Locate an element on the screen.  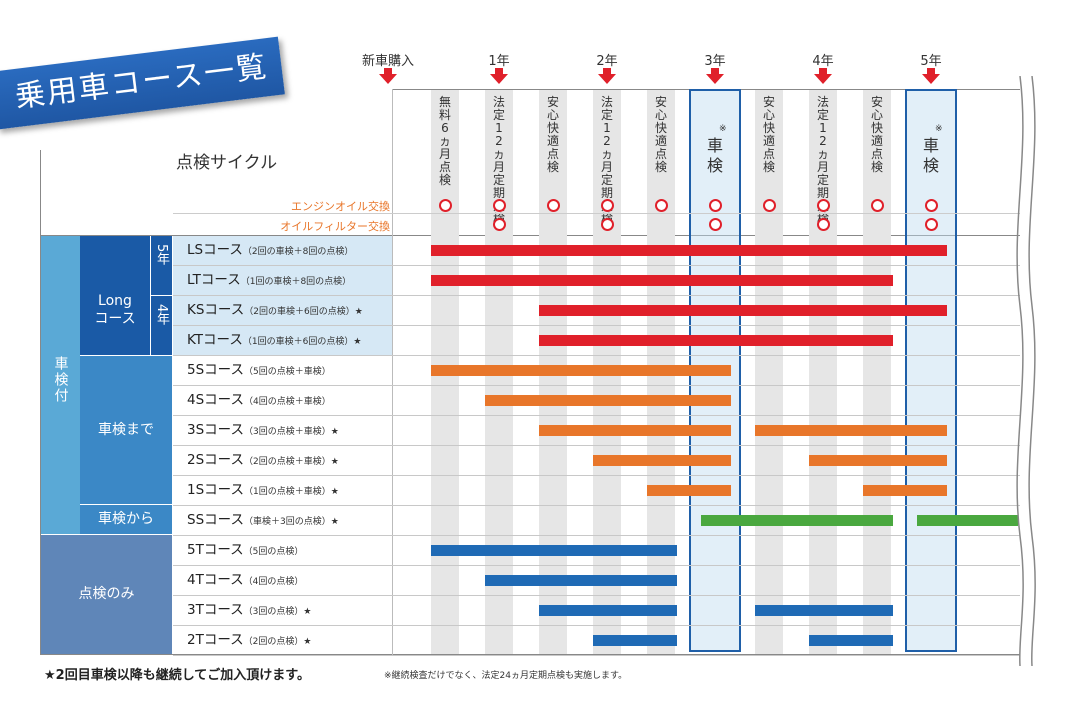
wave-gap is located at coordinates (1025, 371).